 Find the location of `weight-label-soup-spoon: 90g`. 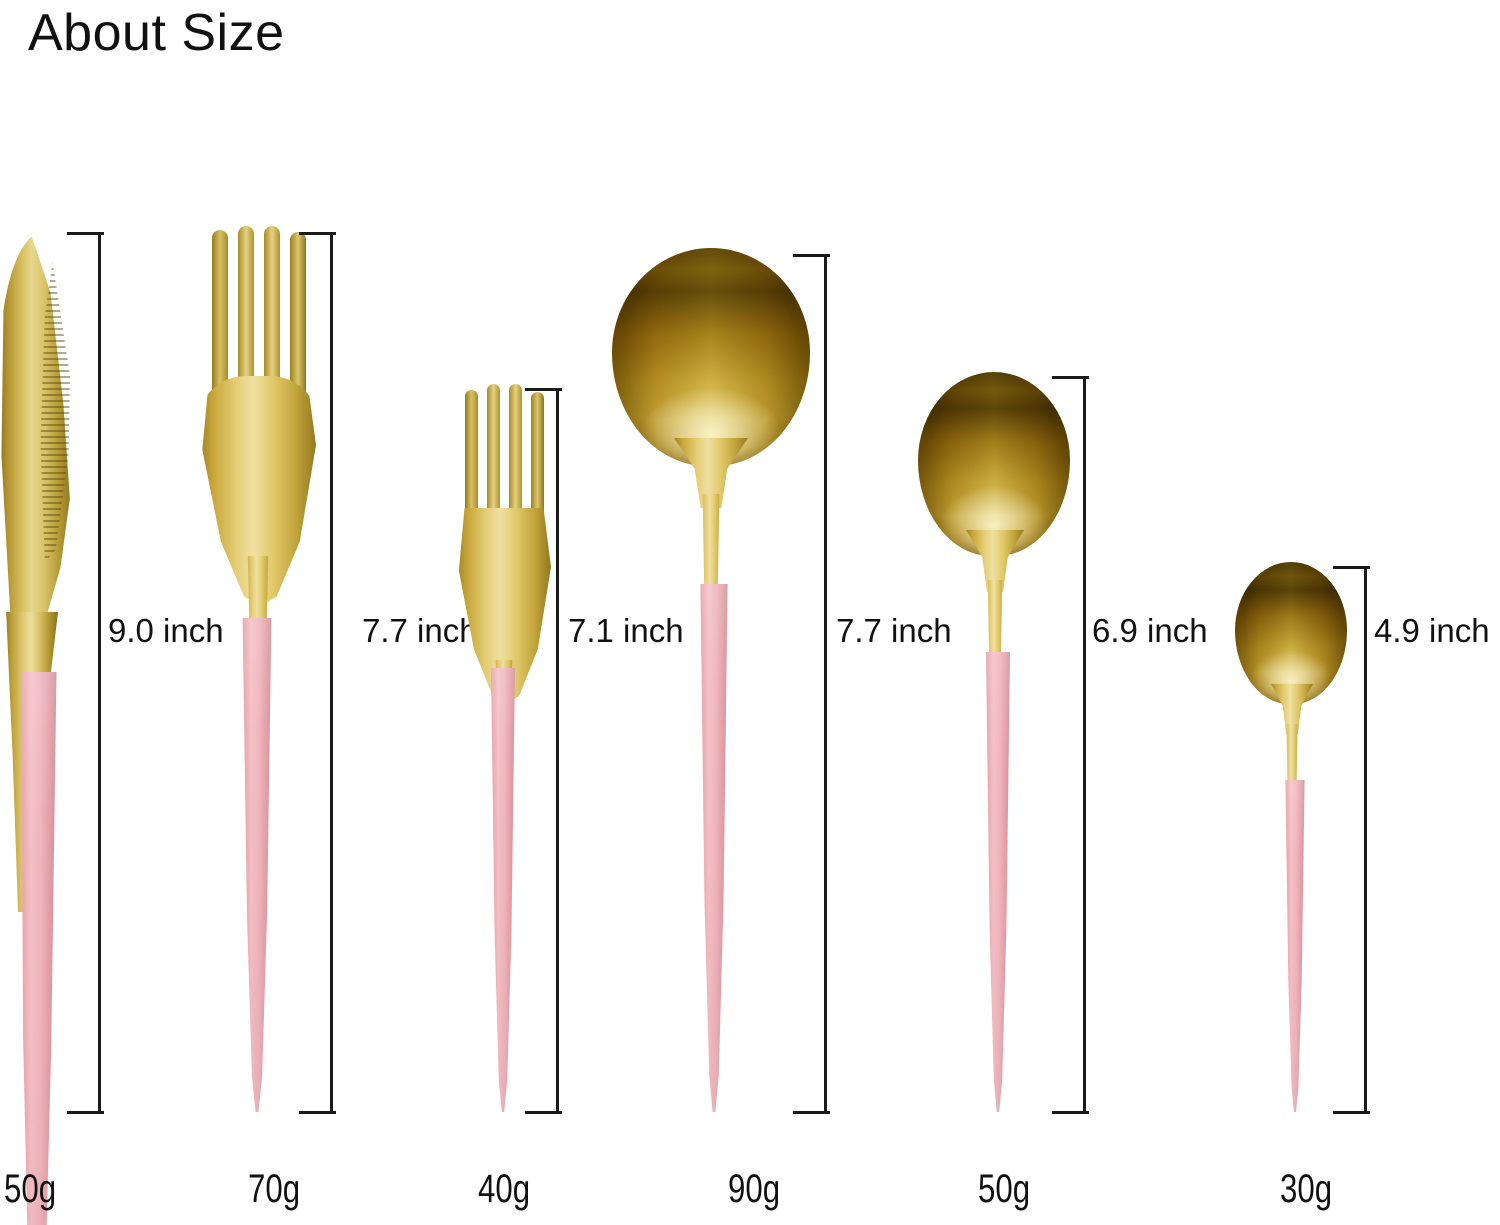

weight-label-soup-spoon: 90g is located at coordinates (754, 1189).